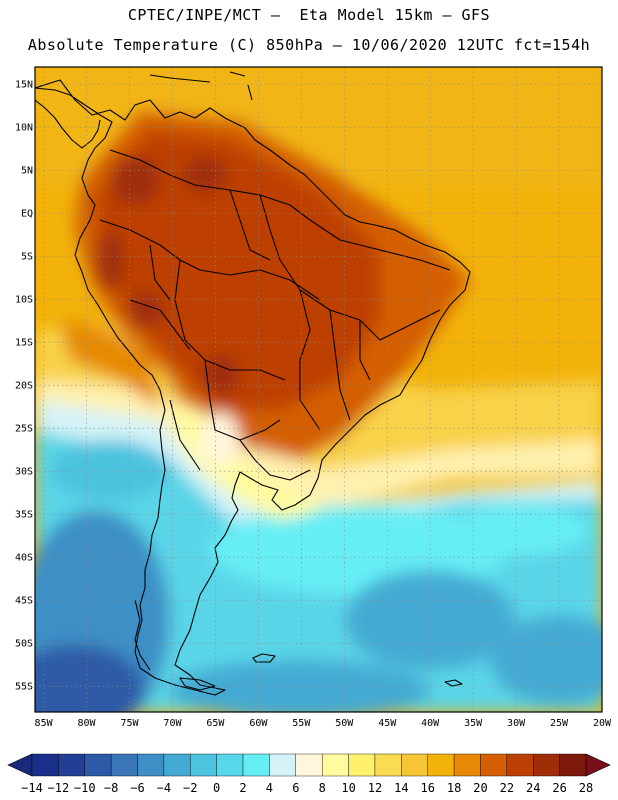 This screenshot has width=618, height=800. What do you see at coordinates (24, 644) in the screenshot?
I see `lat-label: 50S` at bounding box center [24, 644].